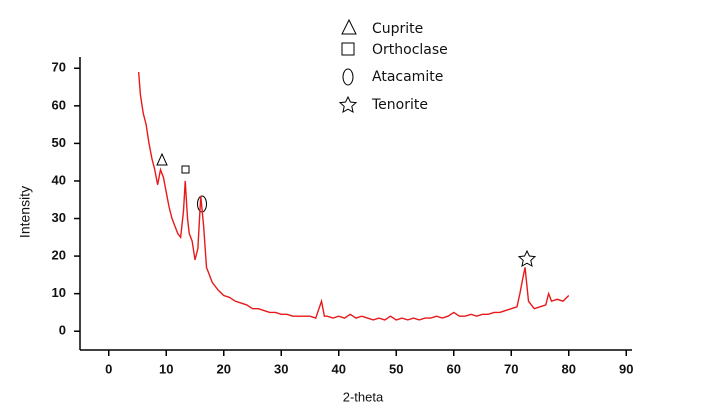 The width and height of the screenshot is (707, 409). What do you see at coordinates (166, 368) in the screenshot?
I see `x-tick-label: 10` at bounding box center [166, 368].